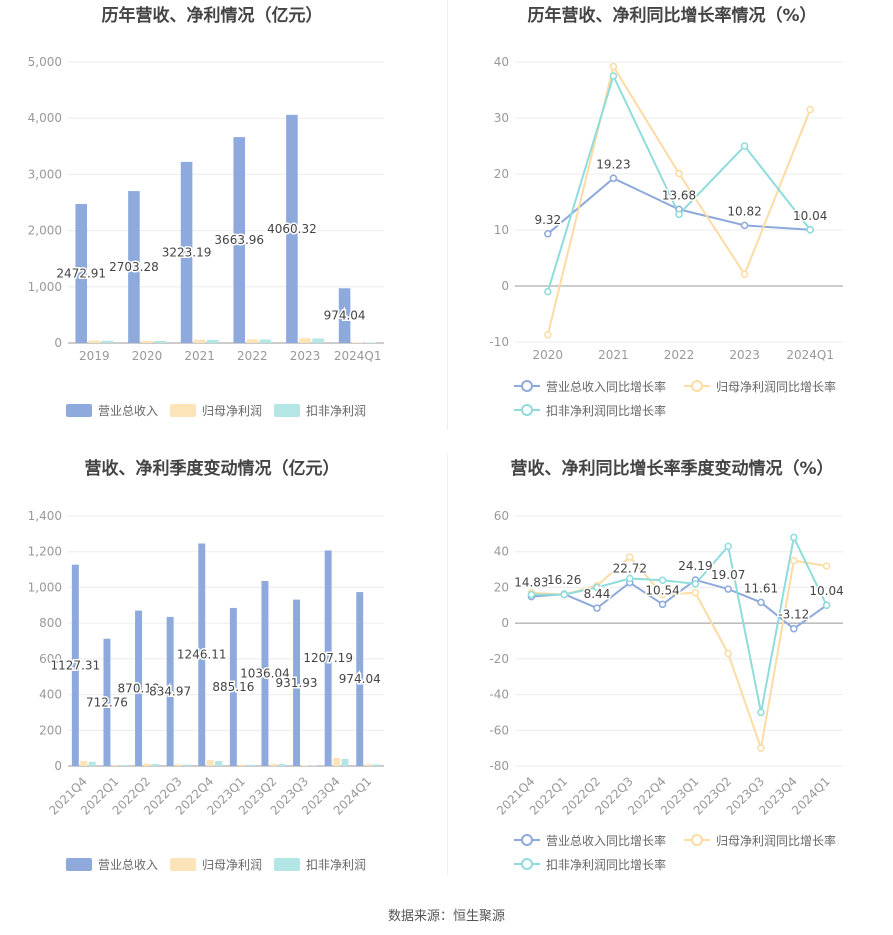 This screenshot has width=893, height=935. Describe the element at coordinates (671, 15) in the screenshot. I see `chart-title: 历年营收、净利同比增长率情况（%）` at that location.